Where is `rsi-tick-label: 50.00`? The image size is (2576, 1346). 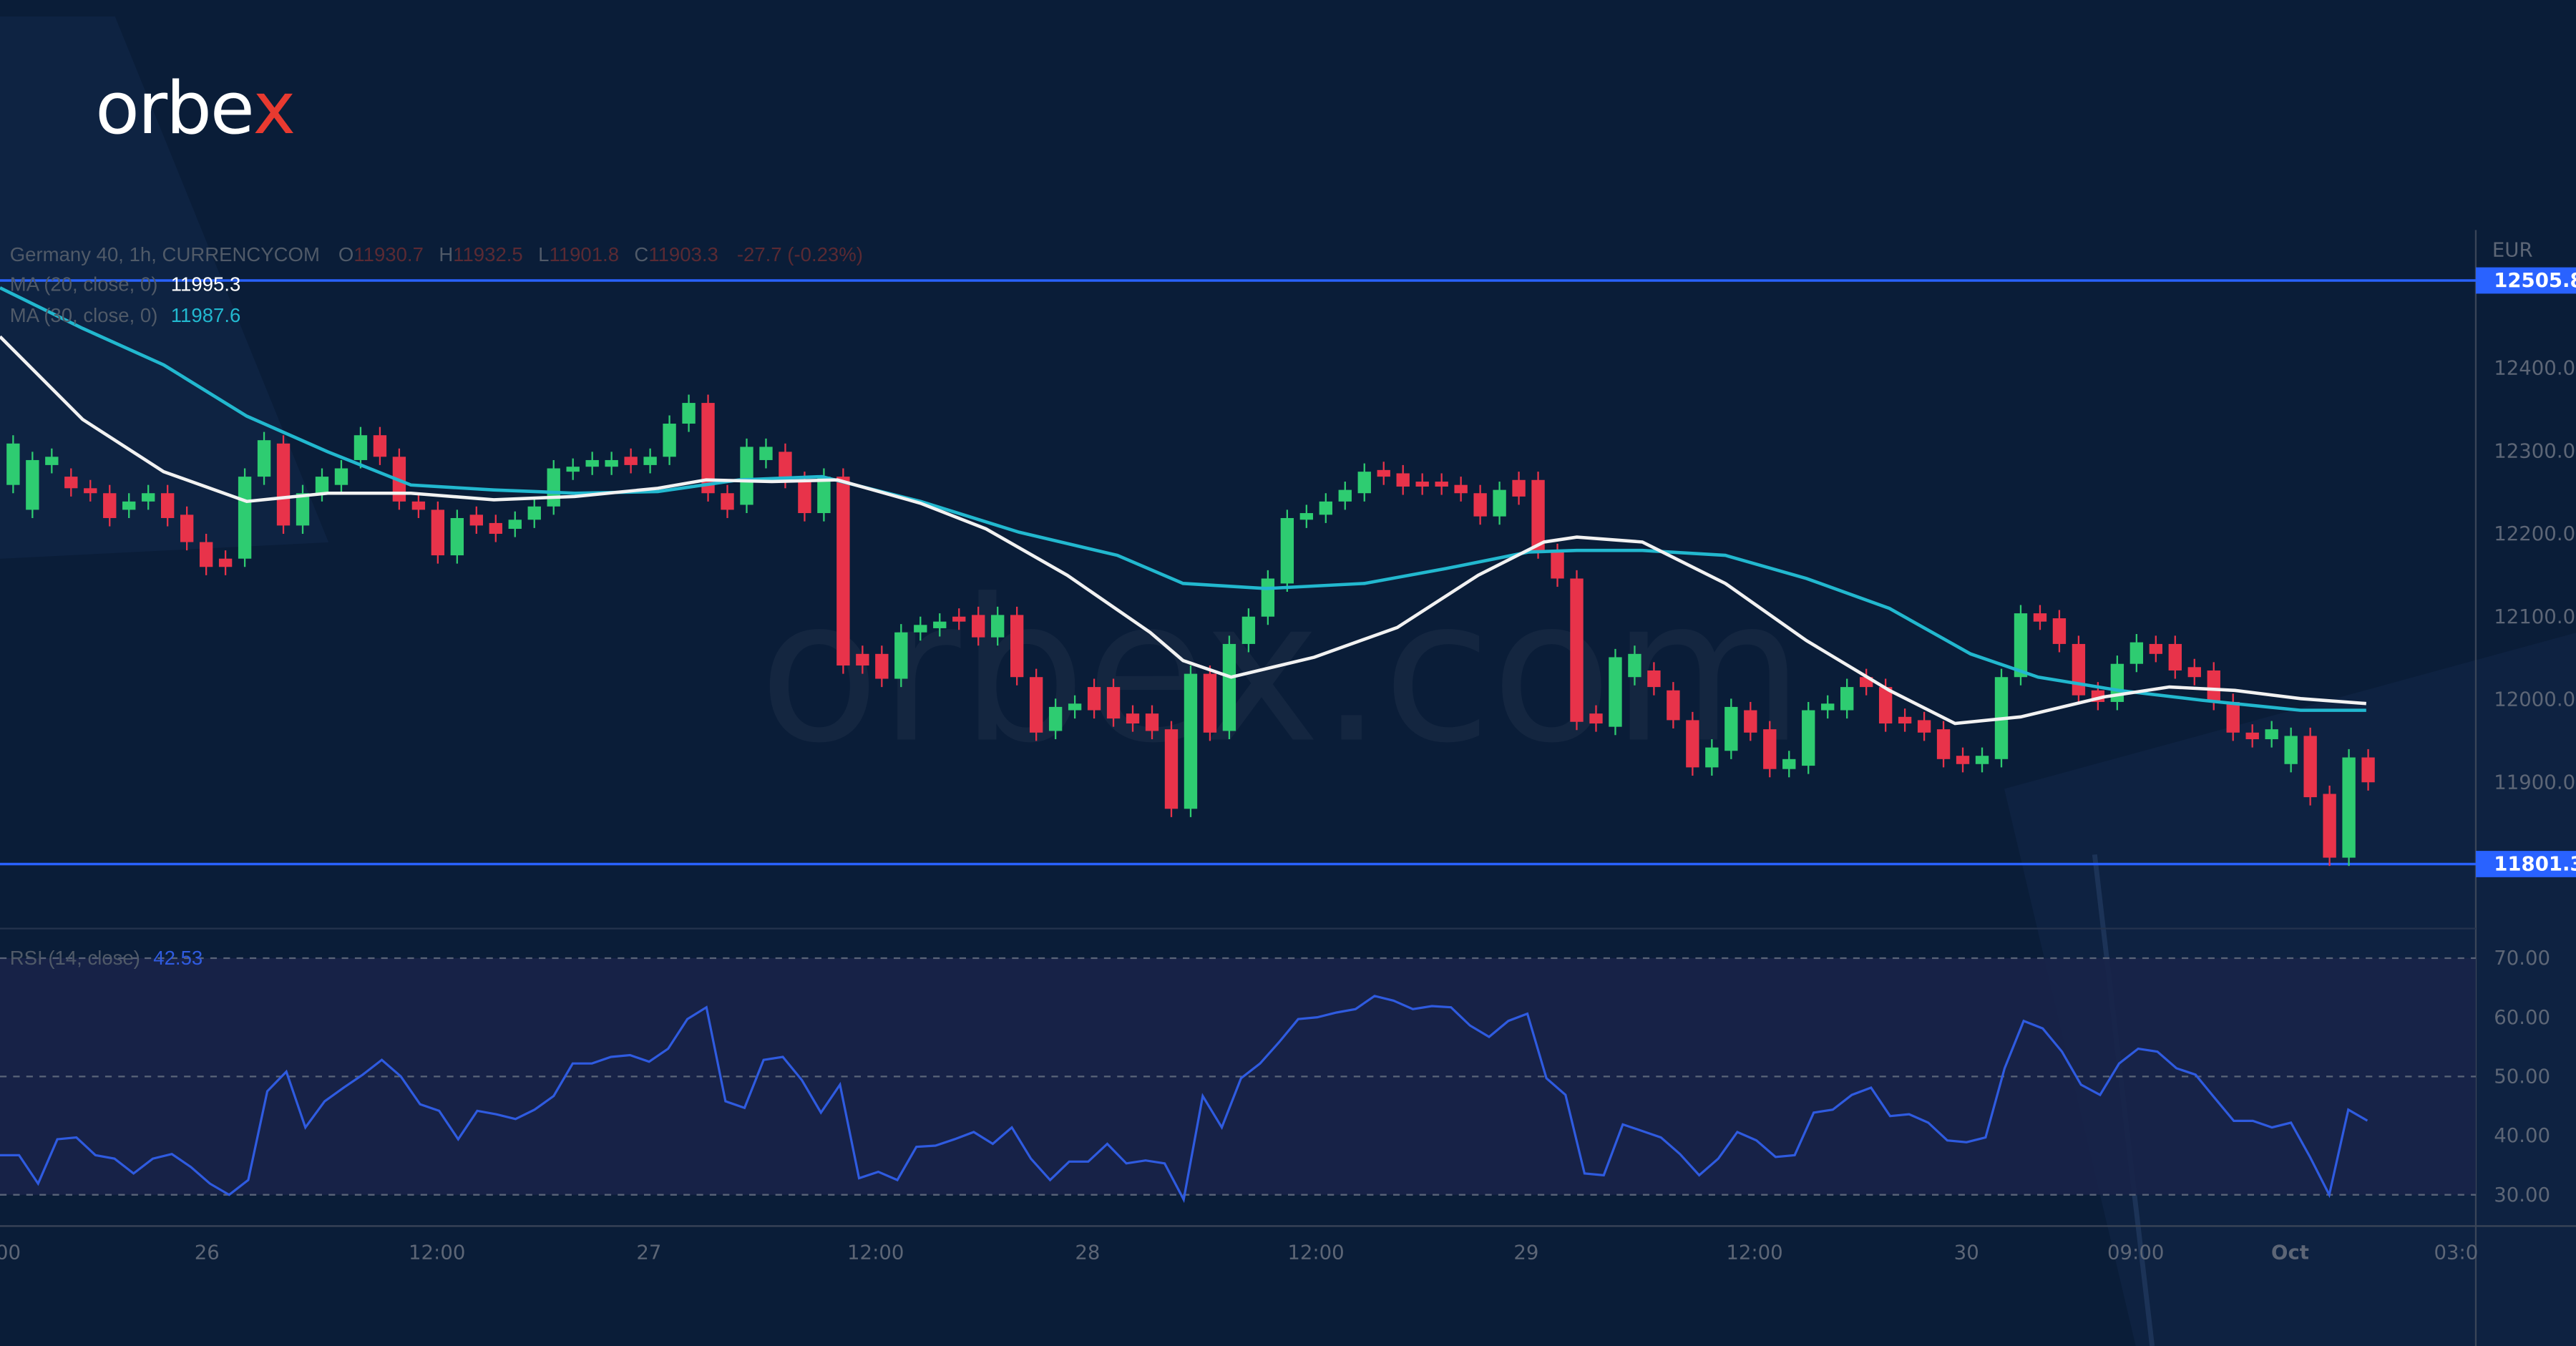
rsi-tick-label: 50.00 is located at coordinates (2522, 1076).